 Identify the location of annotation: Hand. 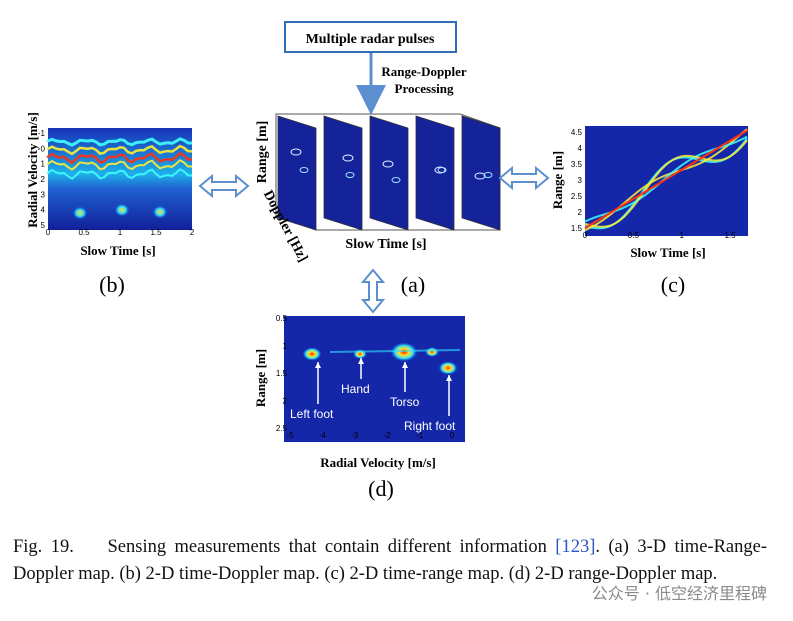
(355, 389).